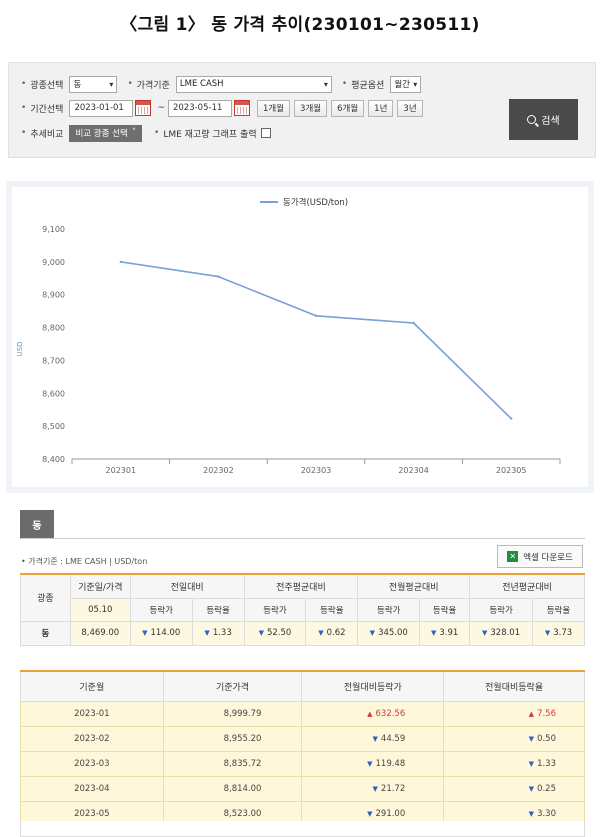 The height and width of the screenshot is (837, 600). I want to click on y-tick-label: 8,500, so click(53, 426).